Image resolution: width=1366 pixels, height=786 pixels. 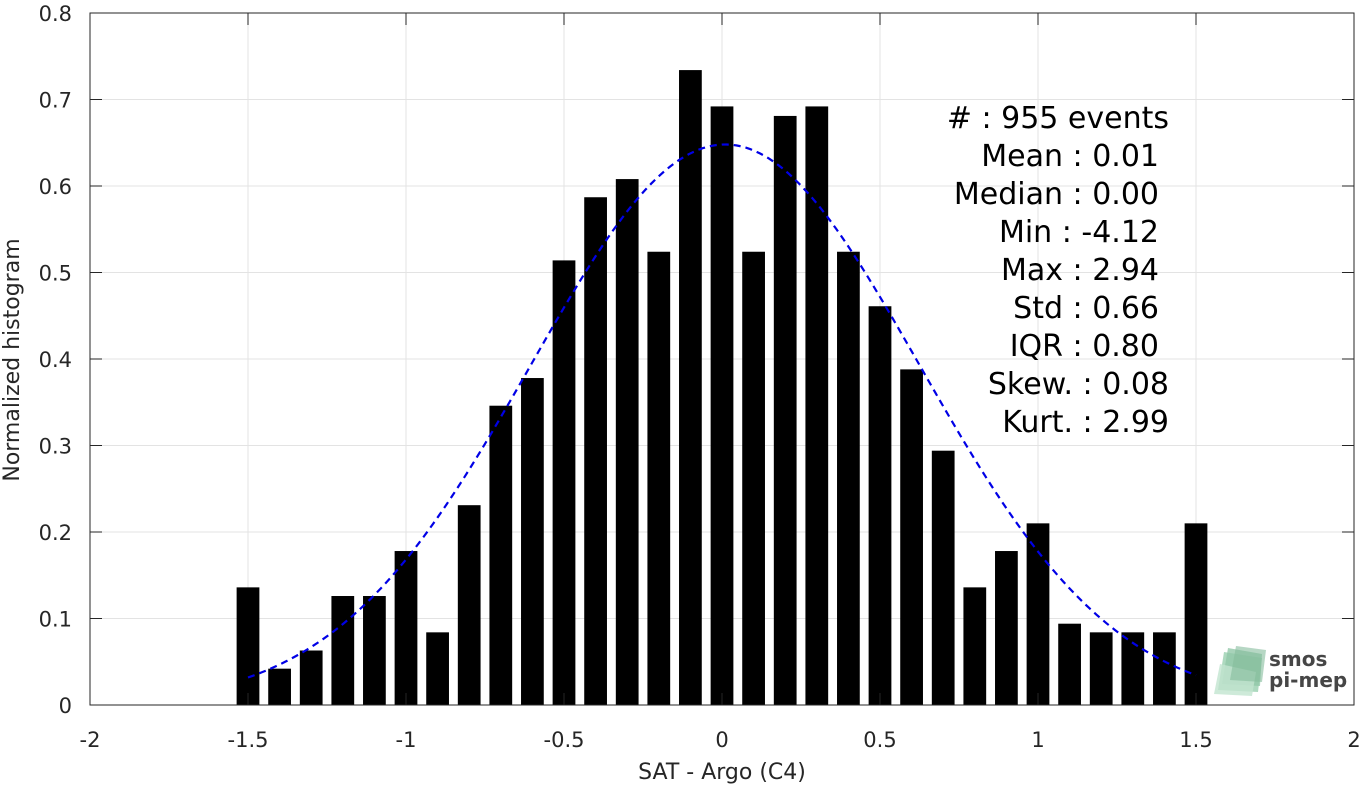 I want to click on x-tick-label-7: 1.5, so click(x=1195, y=740).